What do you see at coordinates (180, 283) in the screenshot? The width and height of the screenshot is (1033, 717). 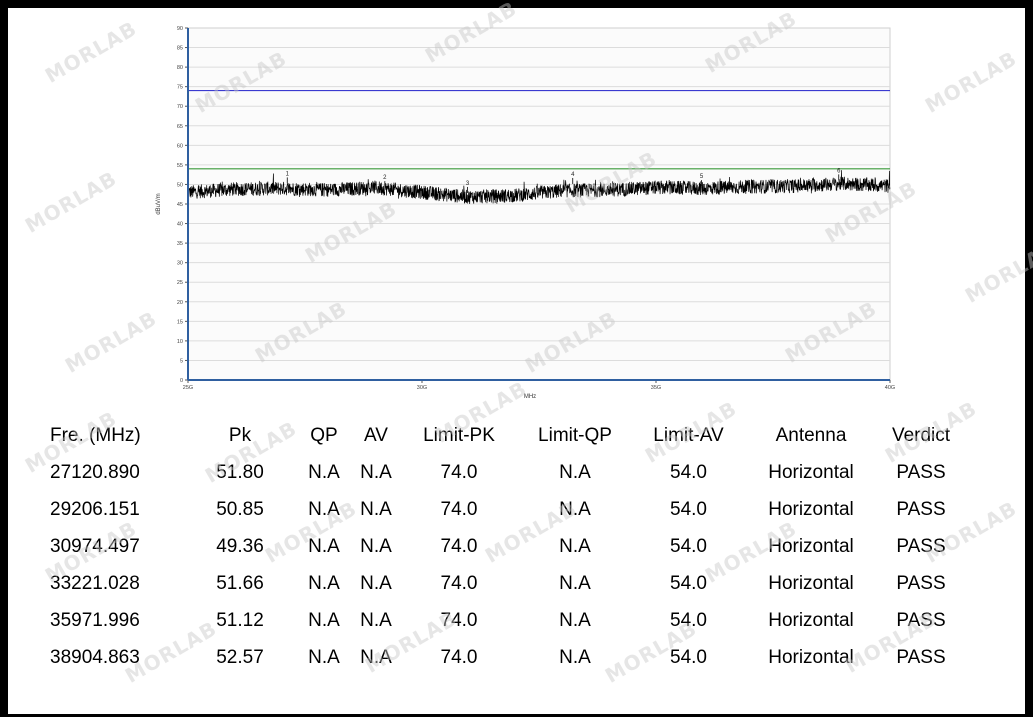 I see `y-tick-label: 25` at bounding box center [180, 283].